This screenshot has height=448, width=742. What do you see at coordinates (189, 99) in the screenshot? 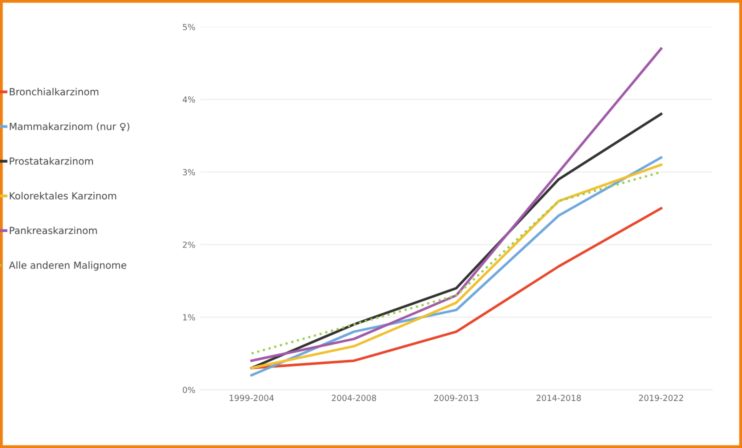
I see `y-tick-label: 4%` at bounding box center [189, 99].